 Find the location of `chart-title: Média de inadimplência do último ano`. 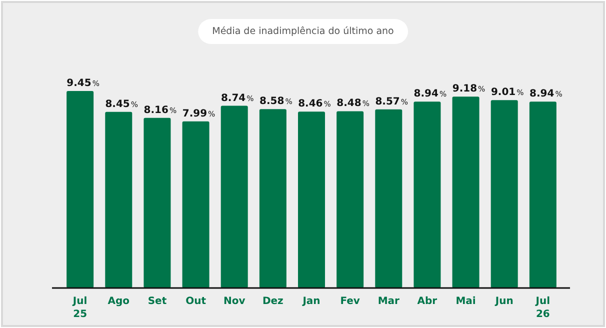

chart-title: Média de inadimplência do último ano is located at coordinates (303, 31).